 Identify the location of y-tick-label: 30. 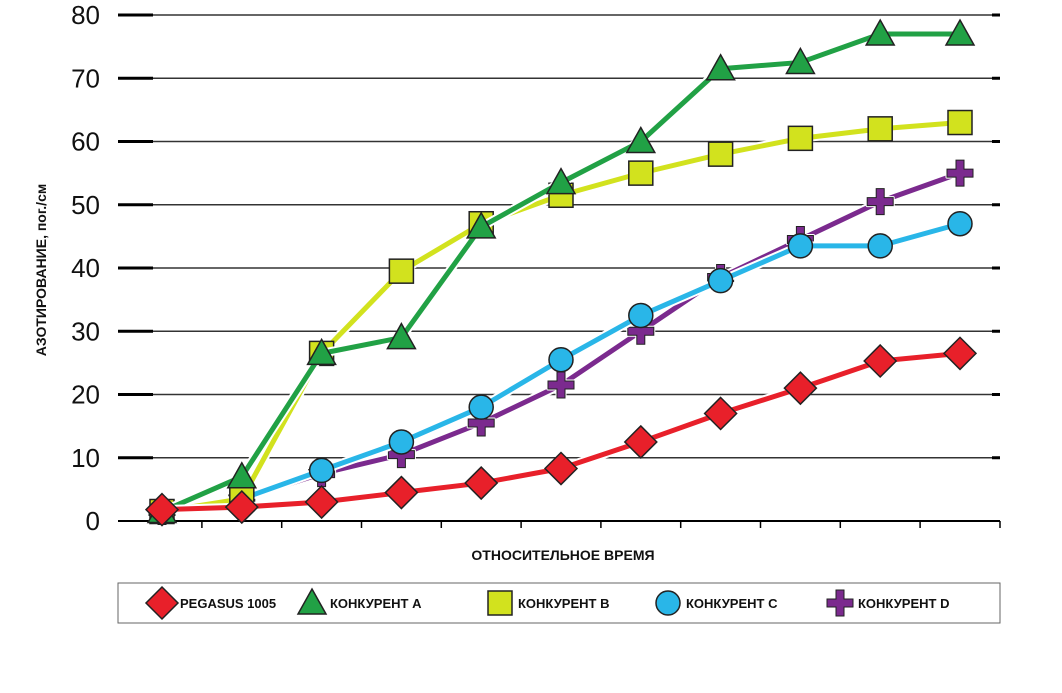
(85, 331).